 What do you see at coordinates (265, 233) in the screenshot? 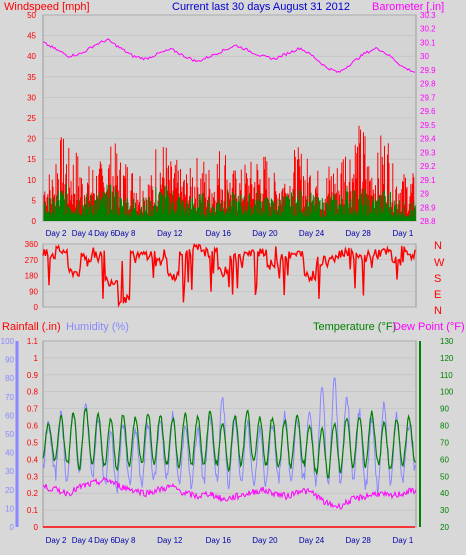
I see `day-label-top: Day 20` at bounding box center [265, 233].